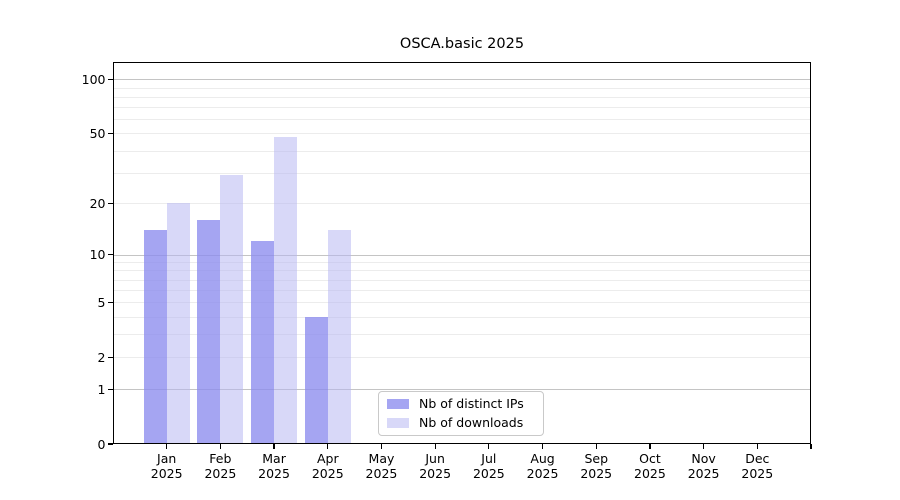  What do you see at coordinates (381, 466) in the screenshot?
I see `x-tick-label: May 2025` at bounding box center [381, 466].